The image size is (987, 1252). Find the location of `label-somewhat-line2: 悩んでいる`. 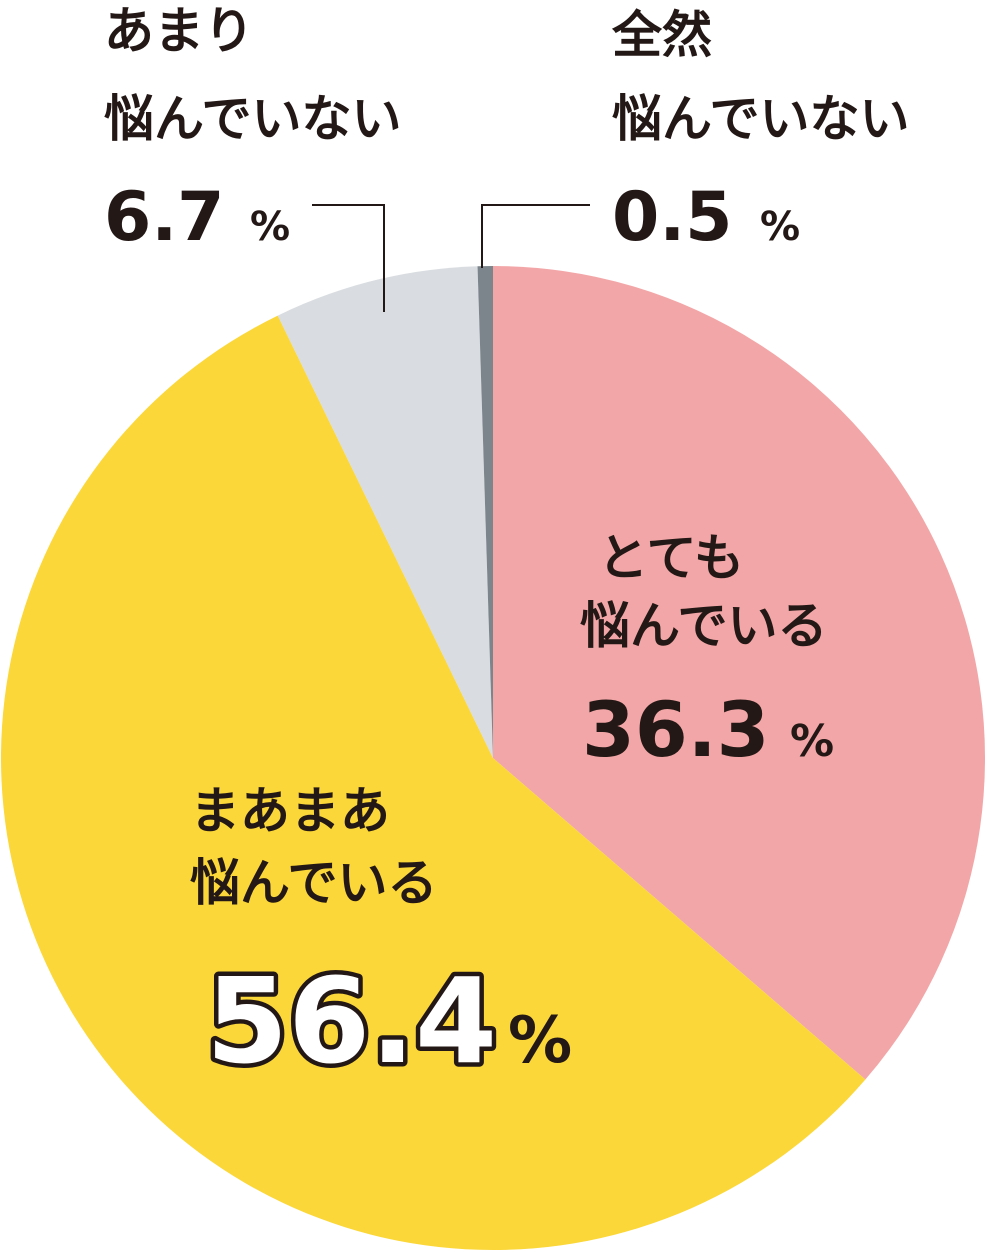

label-somewhat-line2: 悩んでいる is located at coordinates (314, 883).